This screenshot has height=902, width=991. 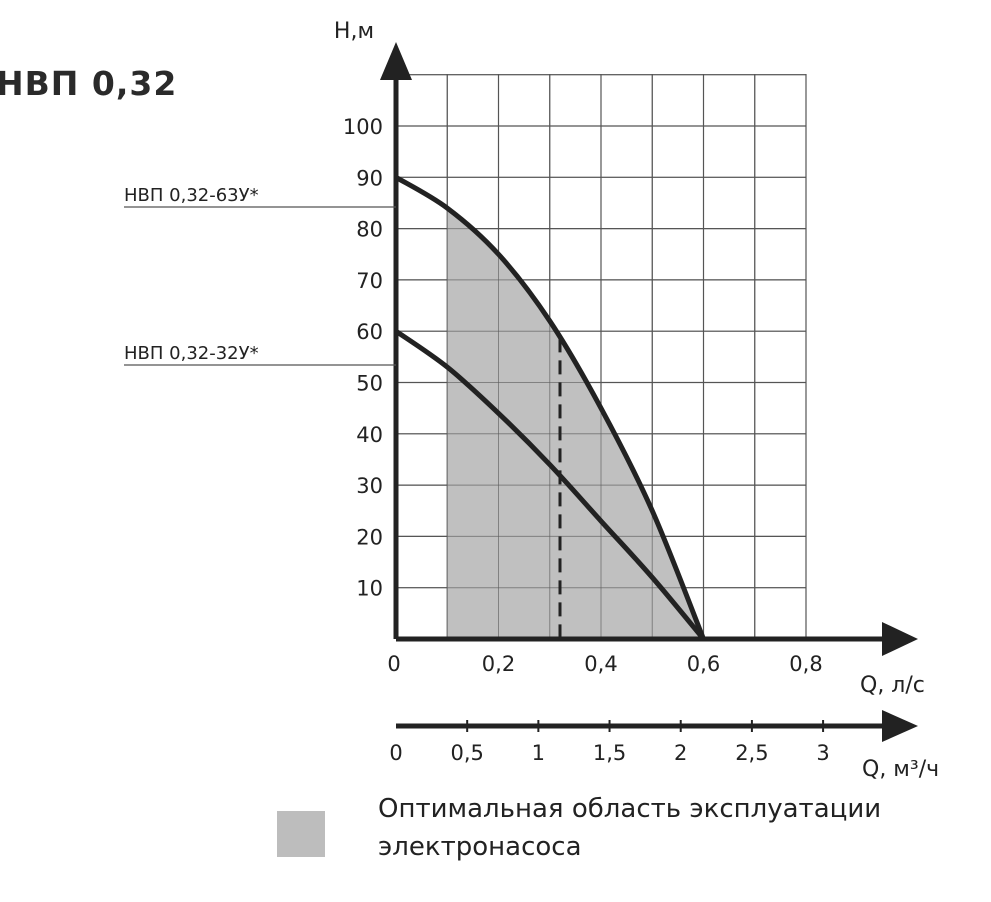 What do you see at coordinates (609, 753) in the screenshot?
I see `x2-tick-label: 1,5` at bounding box center [609, 753].